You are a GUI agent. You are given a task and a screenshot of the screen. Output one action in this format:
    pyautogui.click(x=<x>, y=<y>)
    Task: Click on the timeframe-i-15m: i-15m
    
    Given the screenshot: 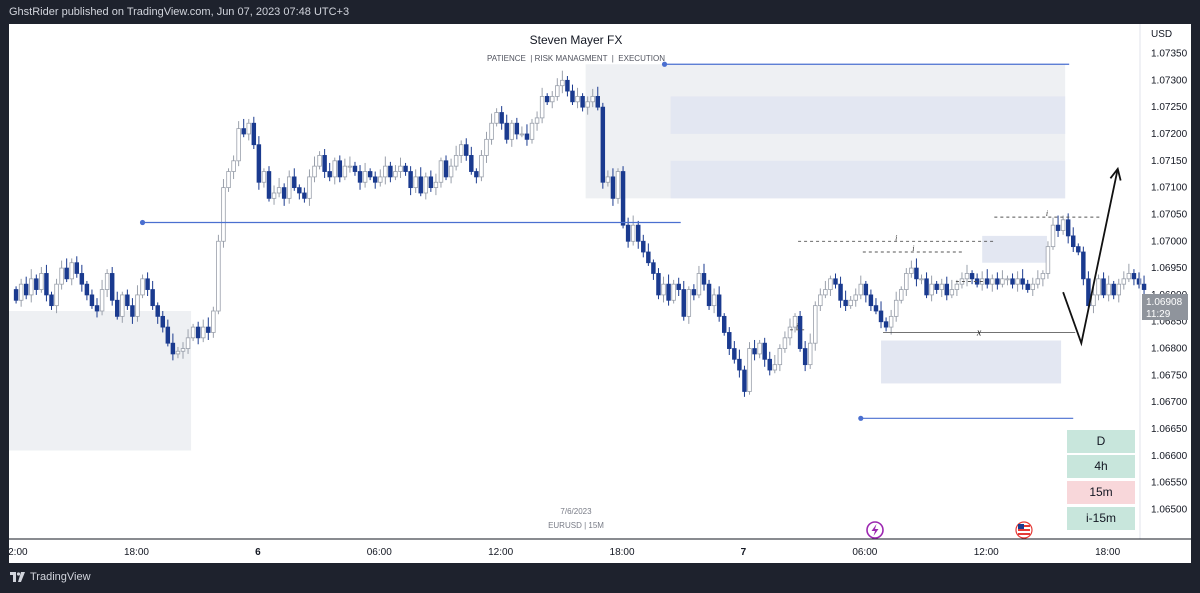 What is the action you would take?
    pyautogui.click(x=1101, y=518)
    